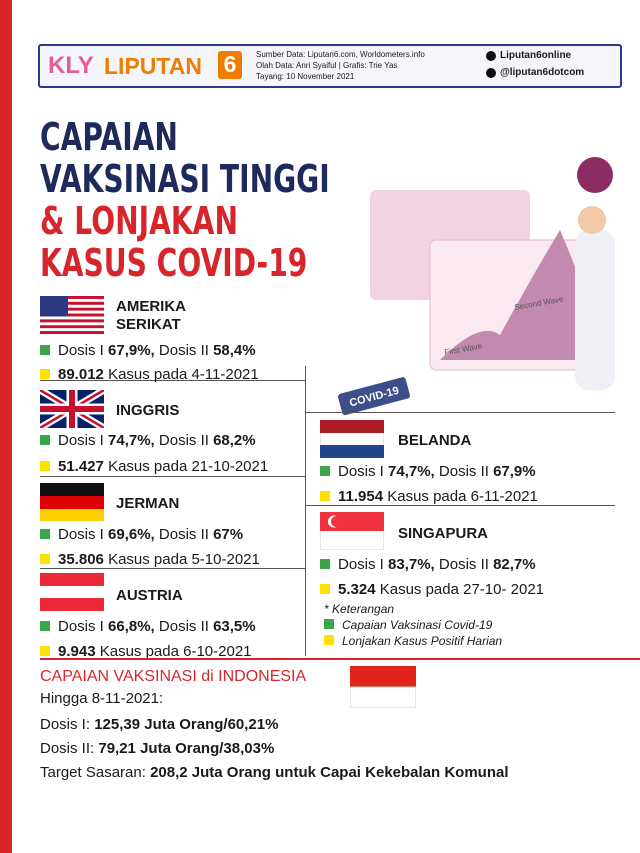 This screenshot has width=640, height=853. What do you see at coordinates (188, 466) in the screenshot?
I see `cases-text: Kasus pada 21-10-2021` at bounding box center [188, 466].